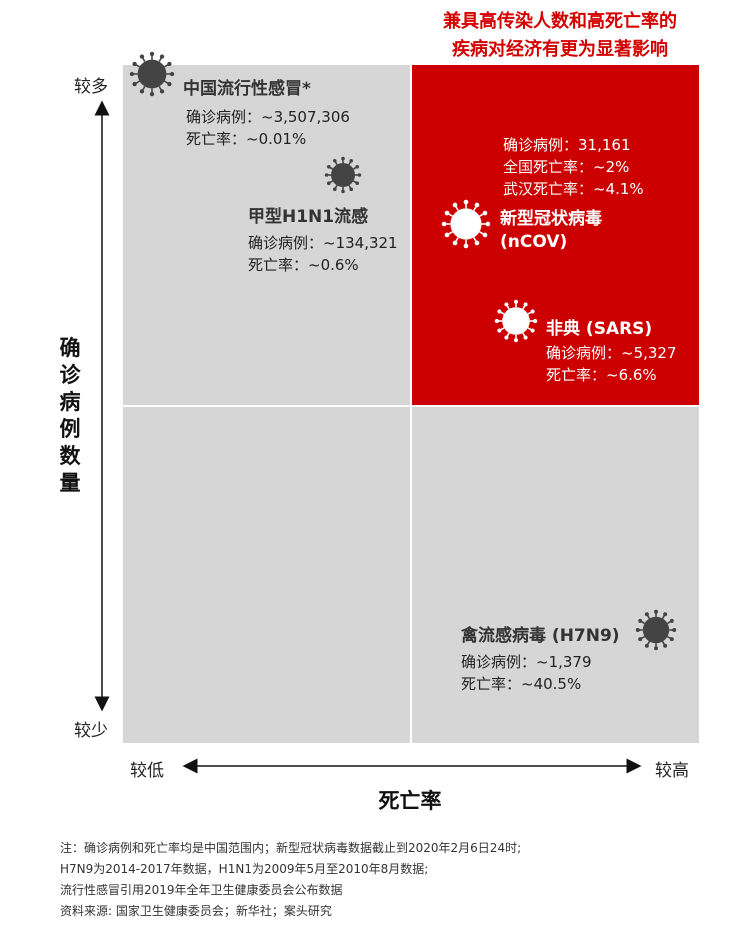 This screenshot has height=926, width=750. Describe the element at coordinates (601, 375) in the screenshot. I see `point-sars-death: 死亡率：~6.6%` at that location.